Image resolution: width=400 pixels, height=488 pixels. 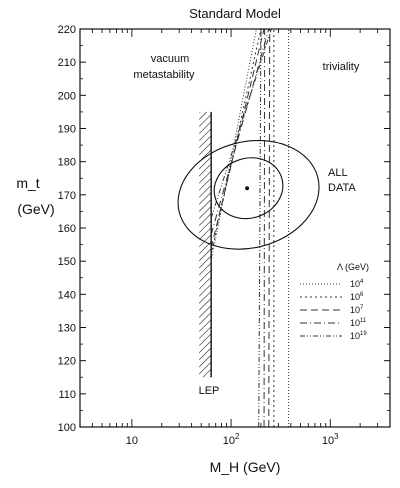 What do you see at coordinates (209, 391) in the screenshot?
I see `lep-label: LEP` at bounding box center [209, 391].